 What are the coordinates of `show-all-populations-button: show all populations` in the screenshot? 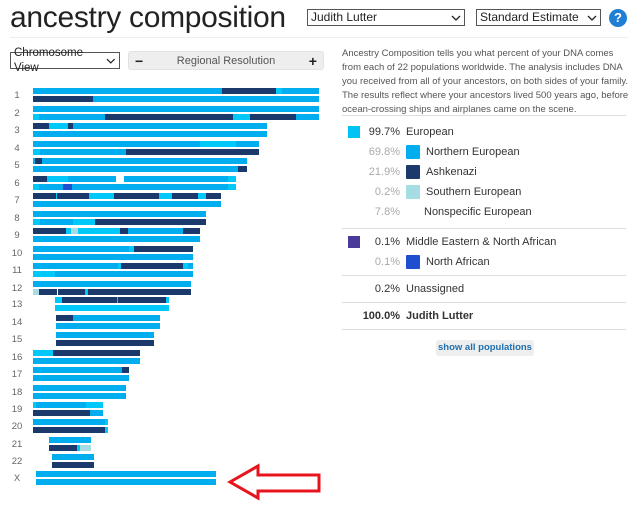 It's located at (485, 348).